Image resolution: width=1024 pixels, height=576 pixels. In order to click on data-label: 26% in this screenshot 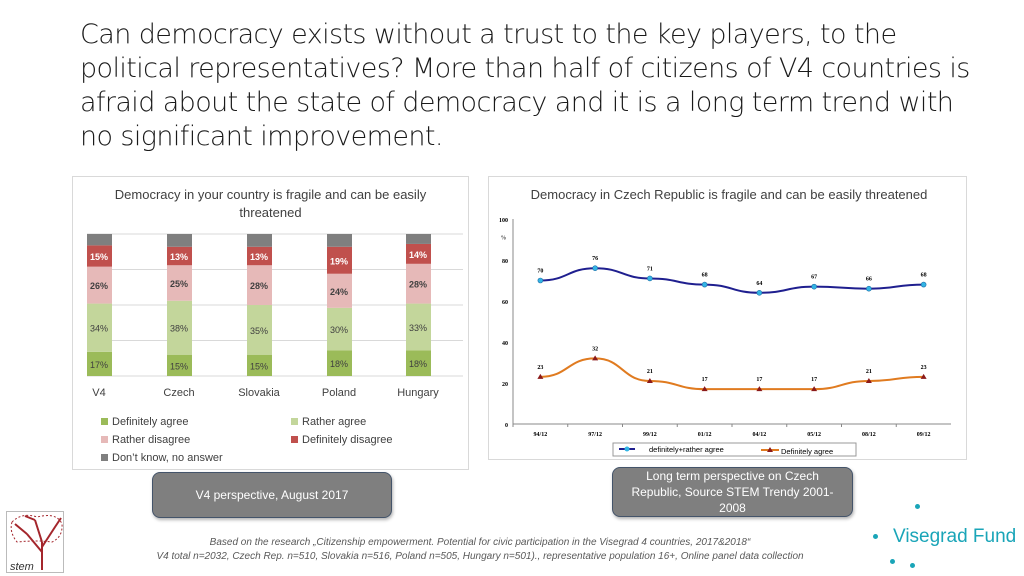, I will do `click(99, 286)`.